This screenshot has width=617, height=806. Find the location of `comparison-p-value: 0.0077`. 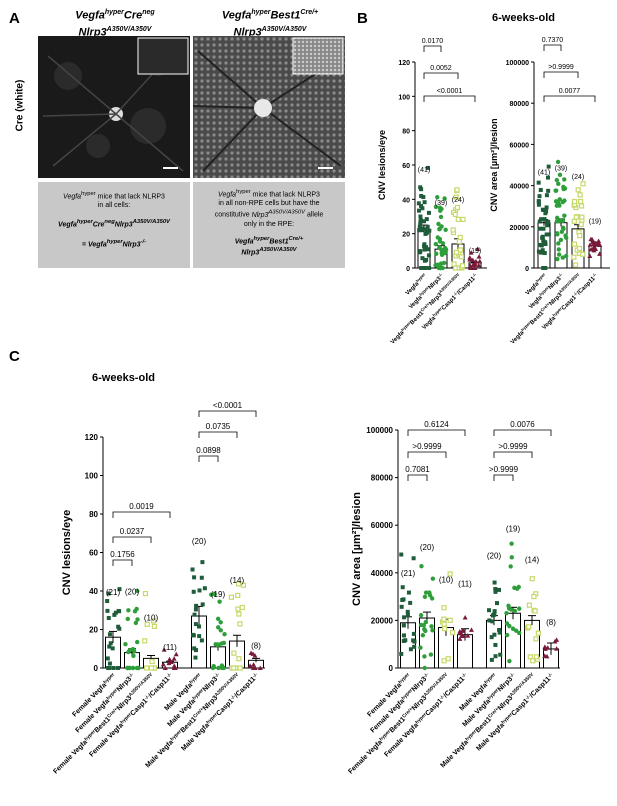

comparison-p-value: 0.0077 is located at coordinates (570, 91).